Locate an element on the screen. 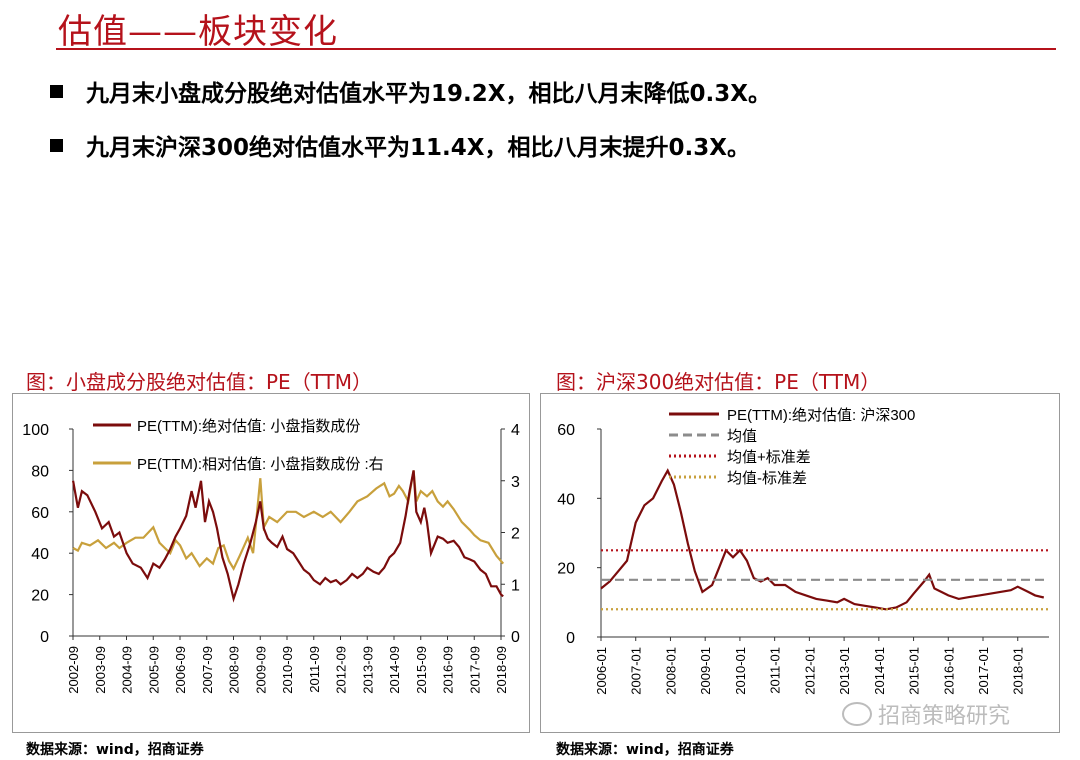  legend-label: PE(TTM):绝对估值: 沪深300 is located at coordinates (821, 415).